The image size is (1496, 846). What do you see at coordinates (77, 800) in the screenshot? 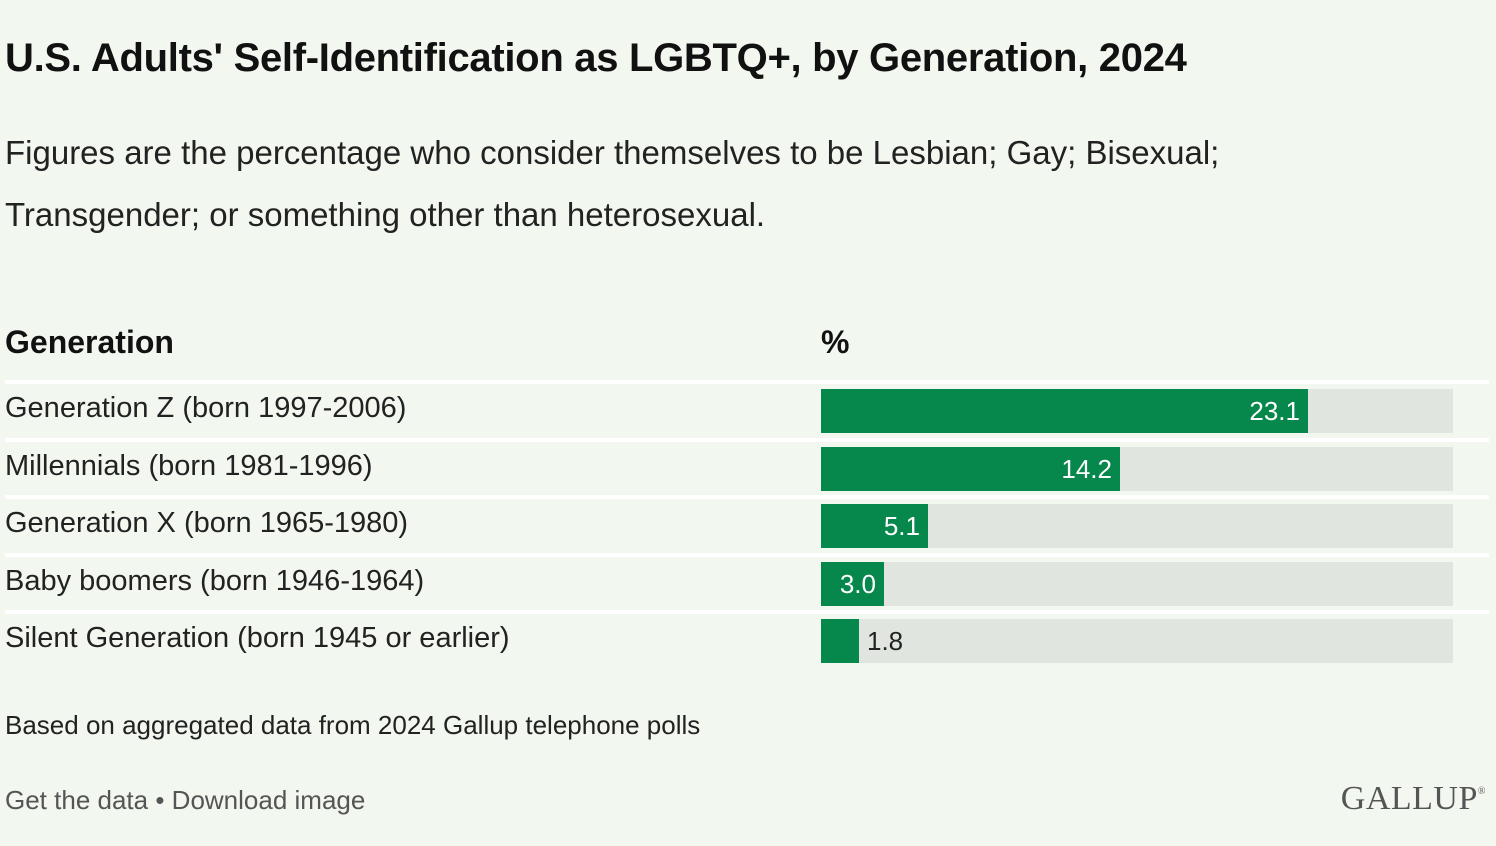
I see `get-data-link: Get the data` at bounding box center [77, 800].